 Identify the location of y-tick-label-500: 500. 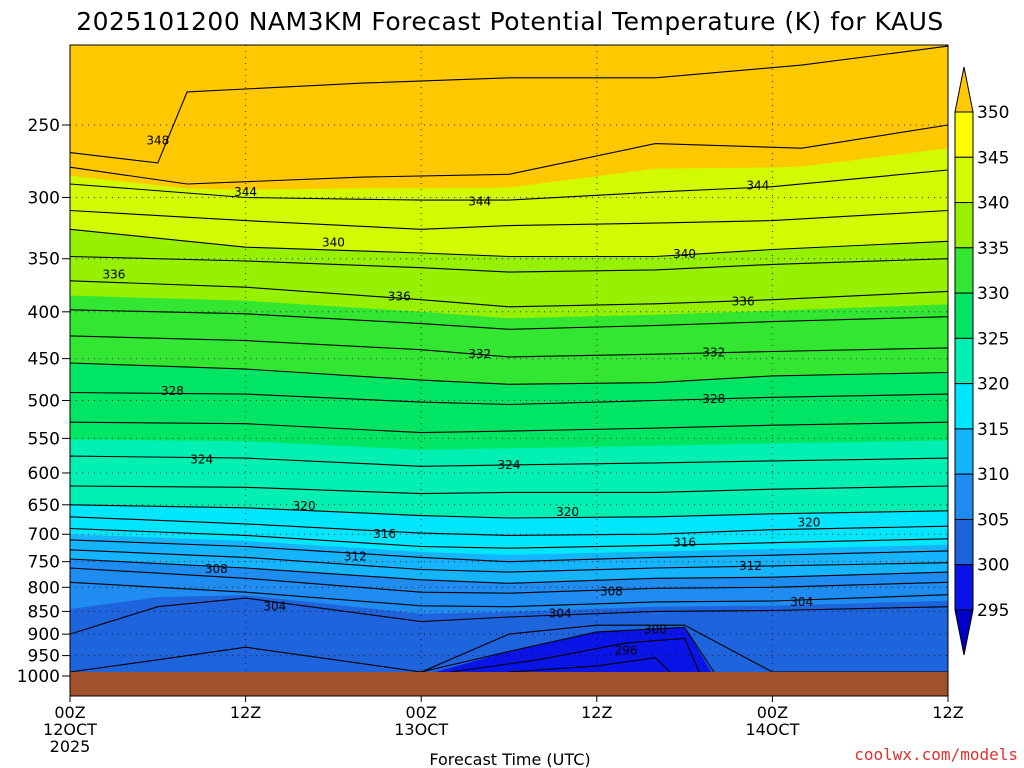
(44, 402).